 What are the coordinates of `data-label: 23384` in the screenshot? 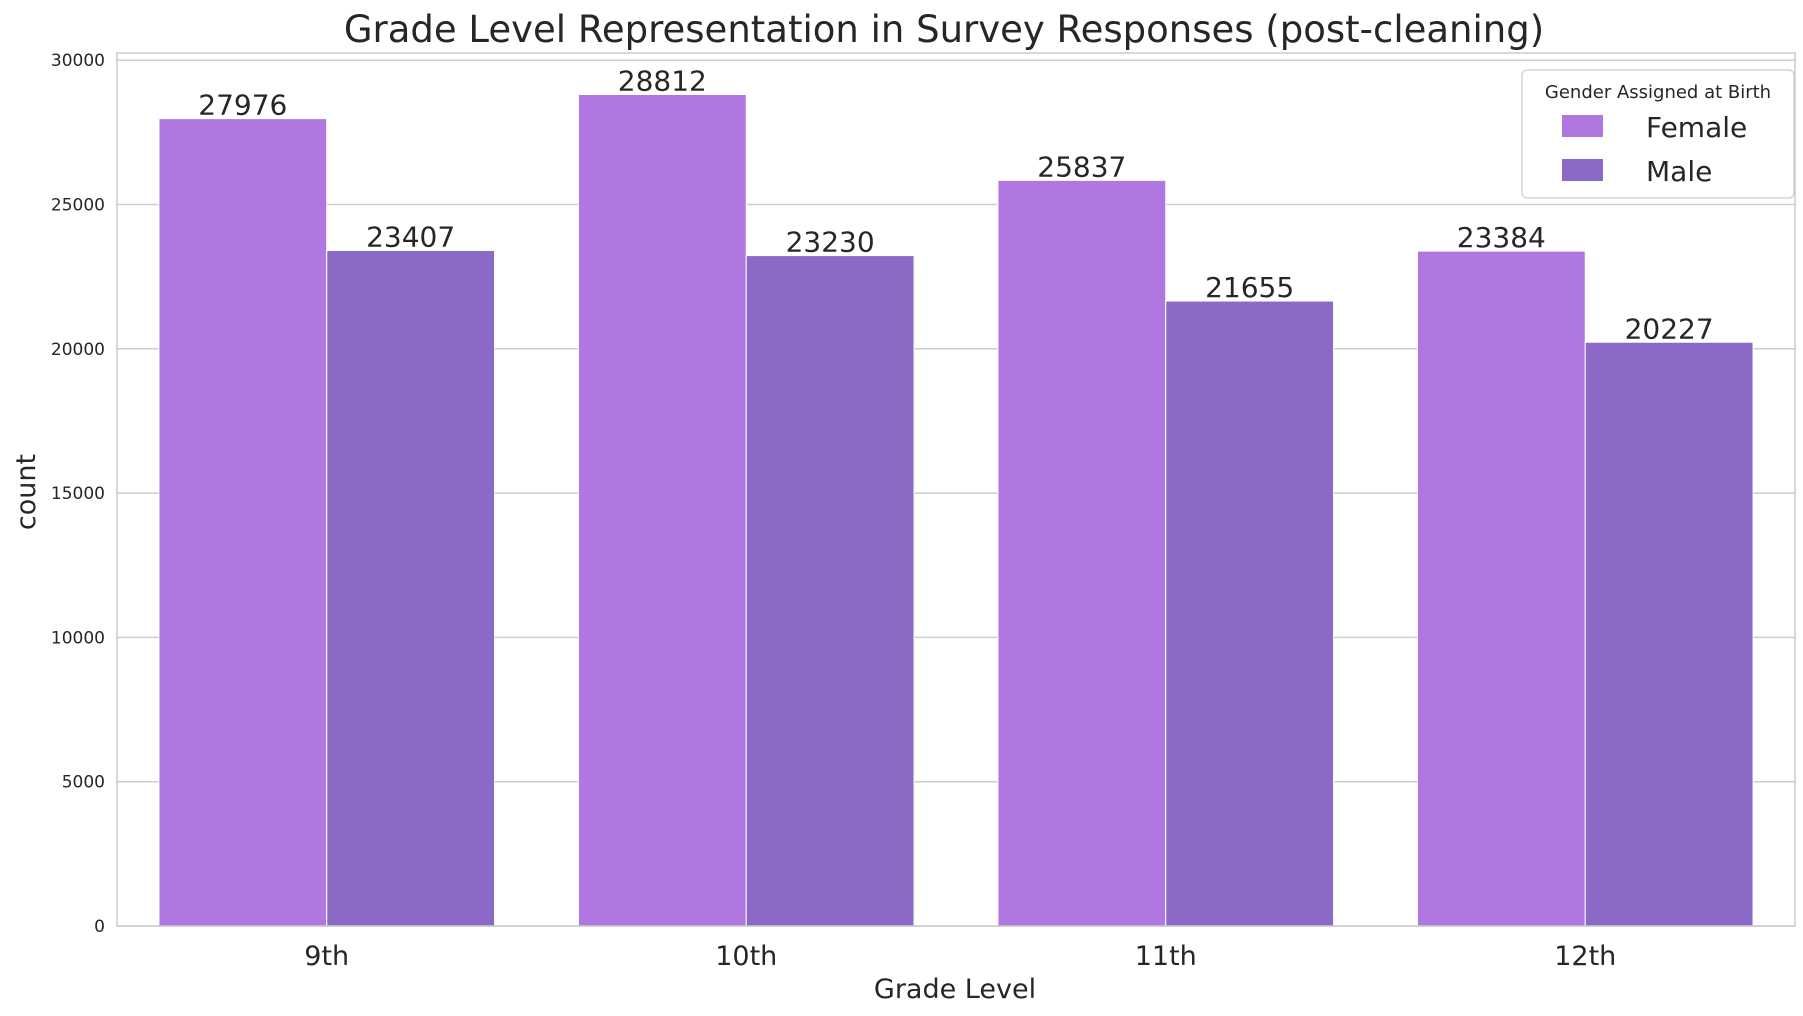 It's located at (1501, 237).